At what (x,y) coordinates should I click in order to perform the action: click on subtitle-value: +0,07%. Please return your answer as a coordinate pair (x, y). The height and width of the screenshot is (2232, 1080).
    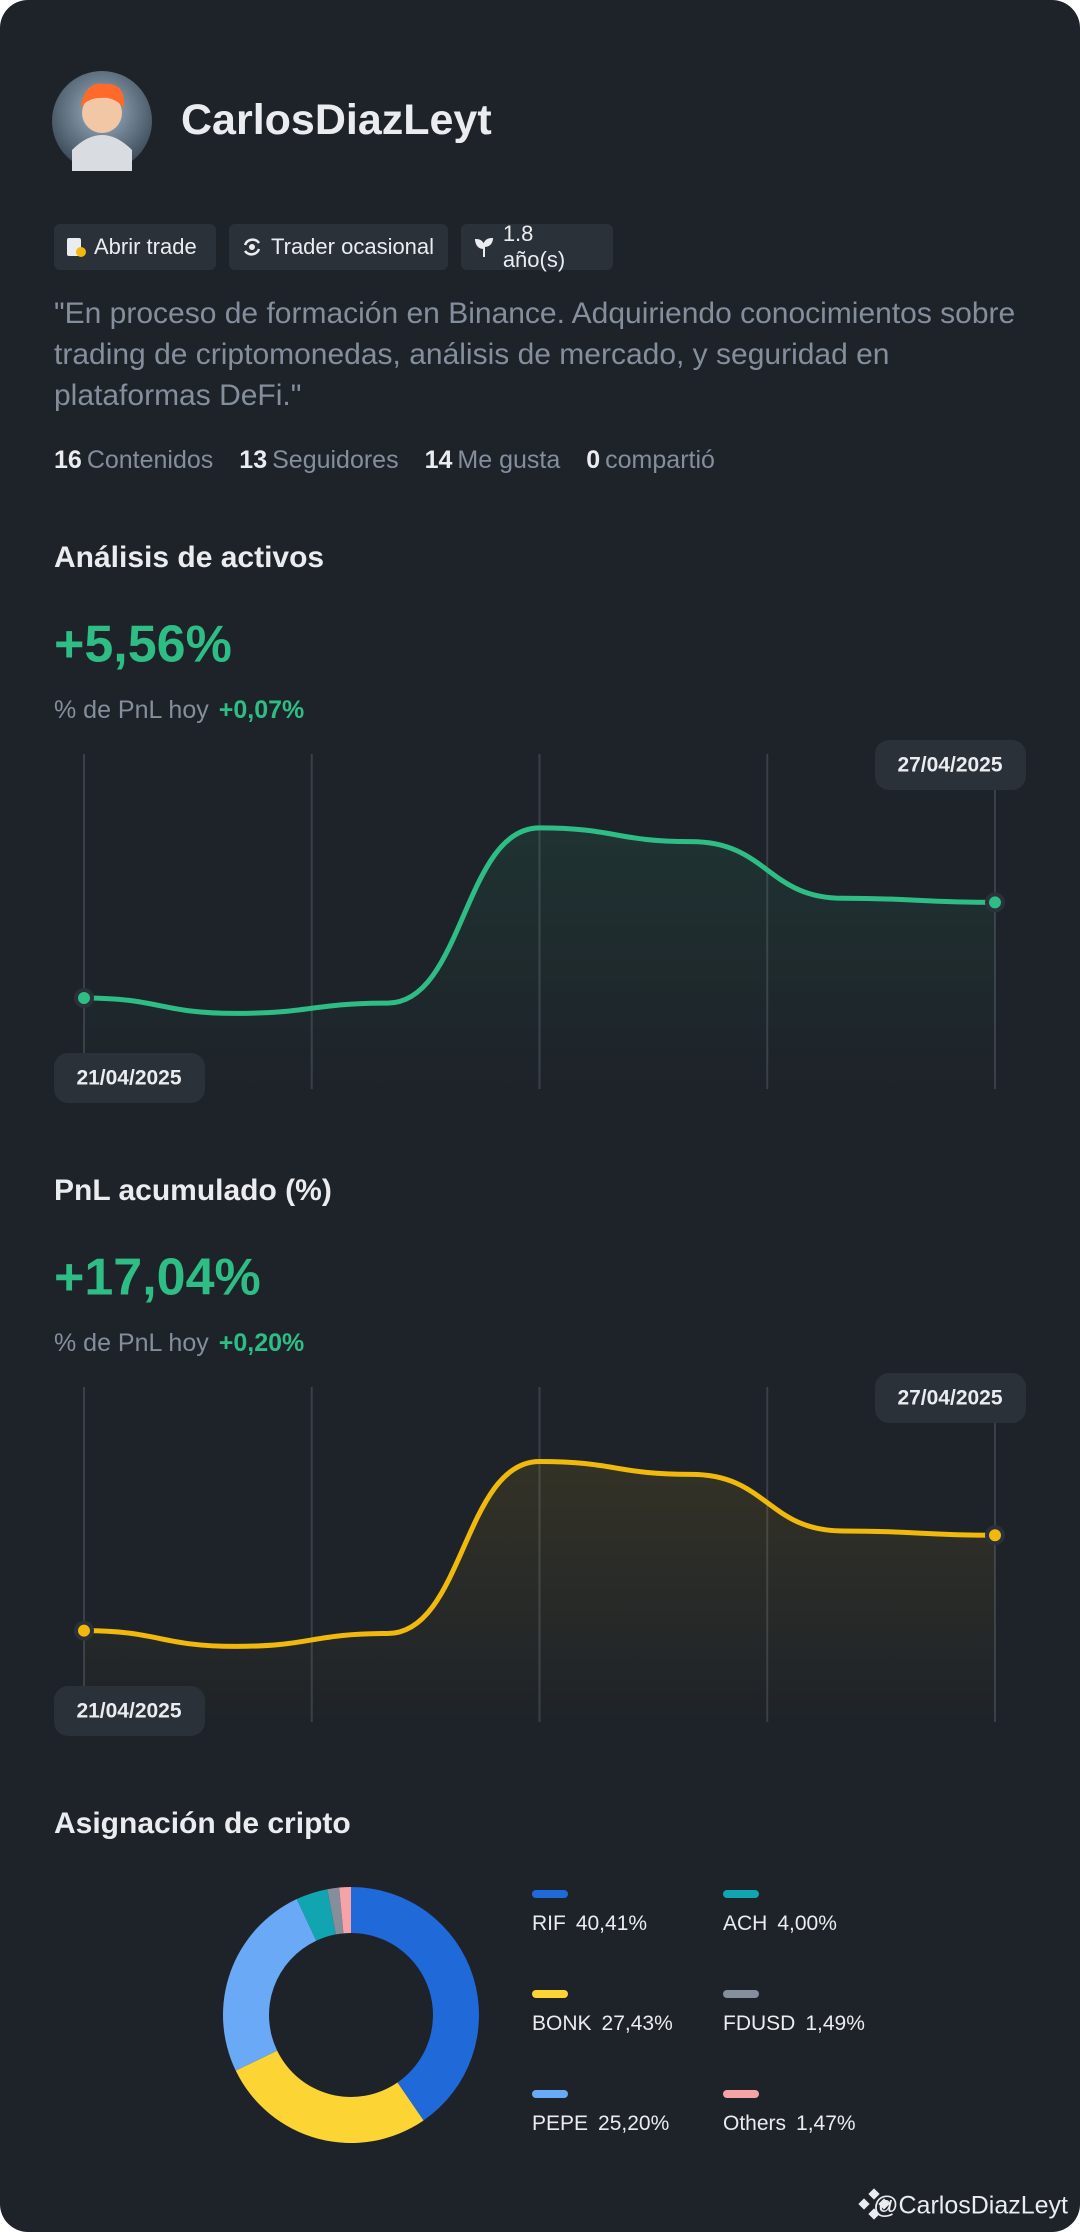
    Looking at the image, I should click on (262, 710).